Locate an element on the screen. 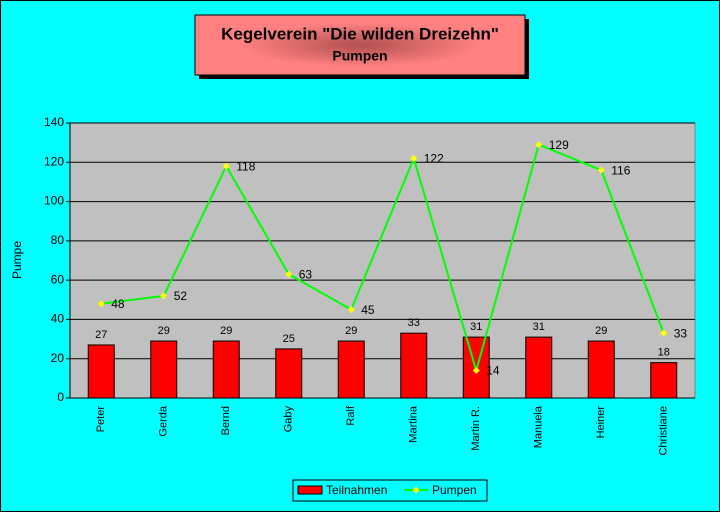 The image size is (720, 517). x-tick-label: Bernd is located at coordinates (226, 420).